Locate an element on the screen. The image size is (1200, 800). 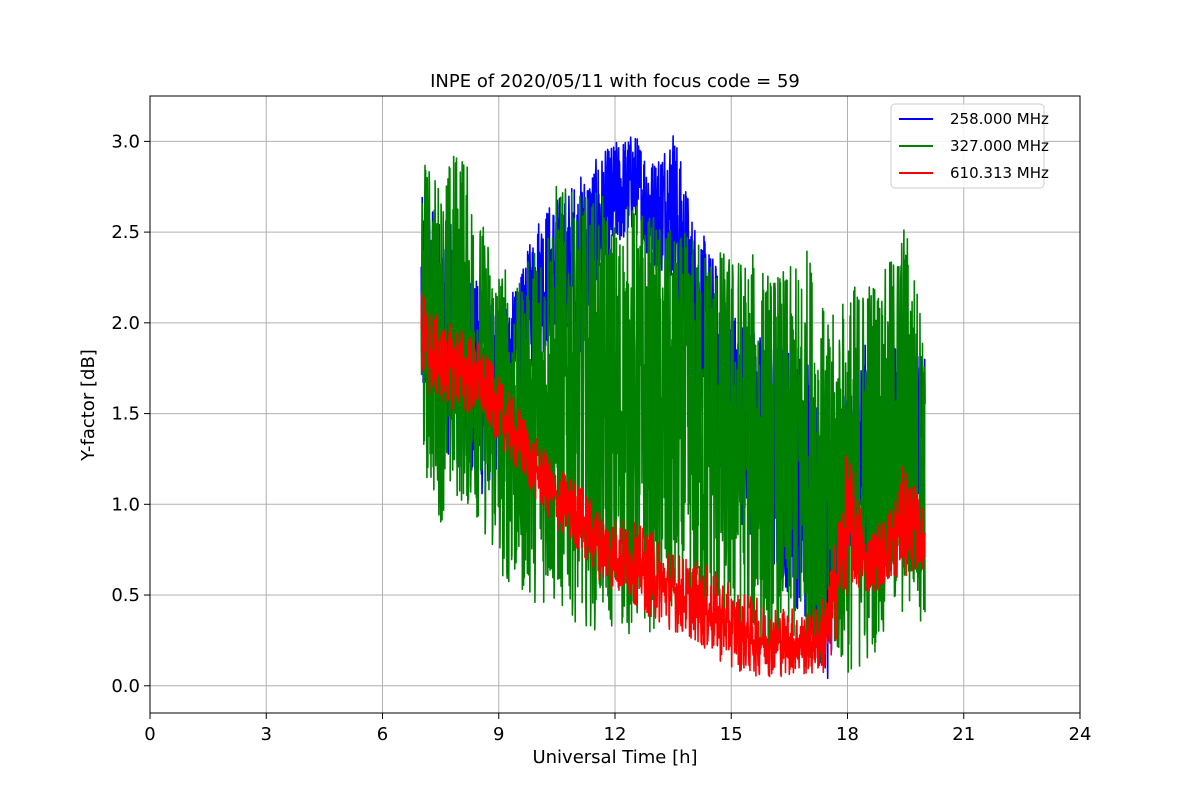
y-tick-label: 0.0 is located at coordinates (125, 686).